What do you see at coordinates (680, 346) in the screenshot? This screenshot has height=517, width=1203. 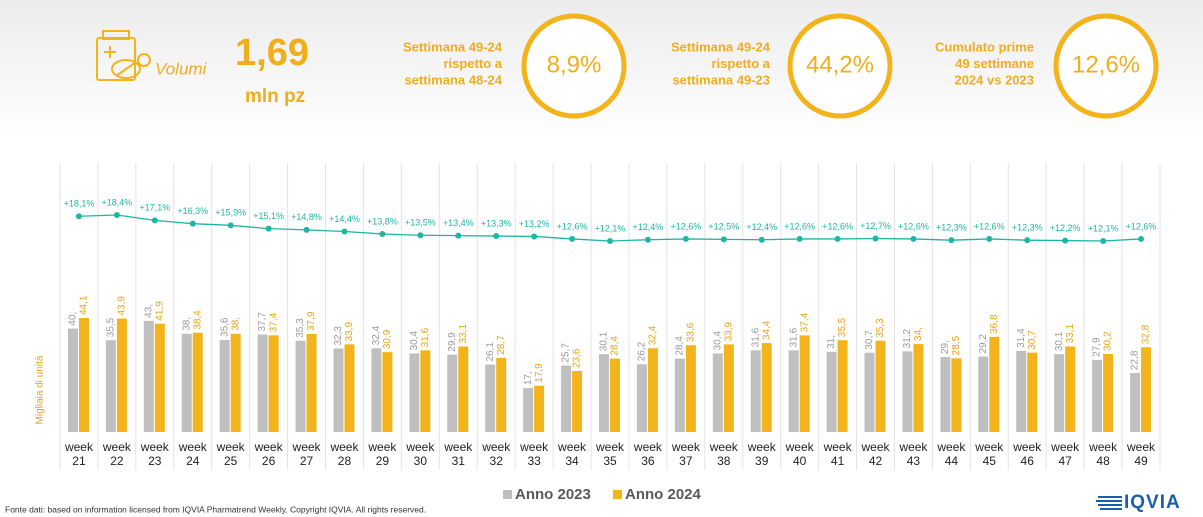 I see `data-label: 28,4` at bounding box center [680, 346].